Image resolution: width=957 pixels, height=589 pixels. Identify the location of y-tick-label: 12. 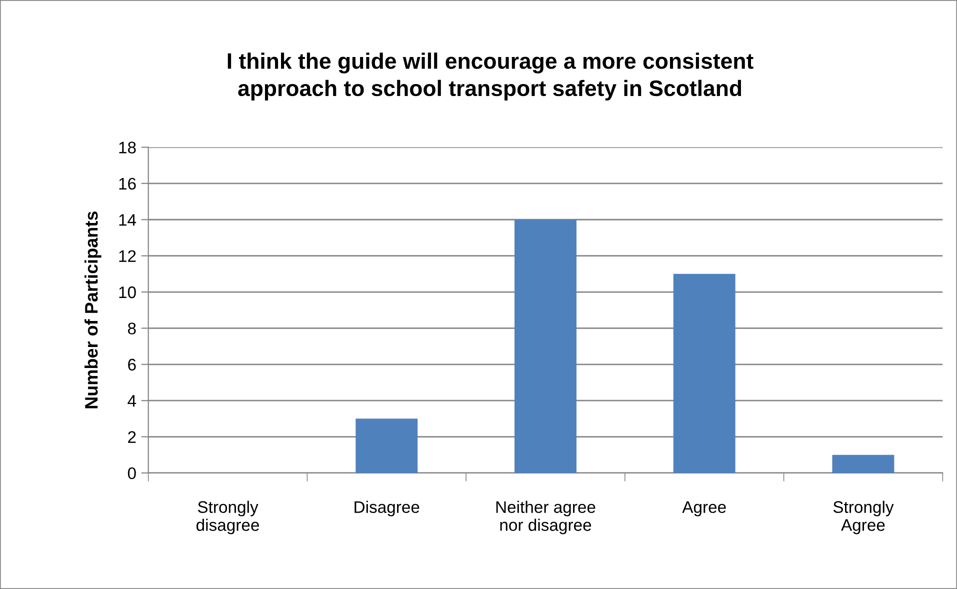
(127, 256).